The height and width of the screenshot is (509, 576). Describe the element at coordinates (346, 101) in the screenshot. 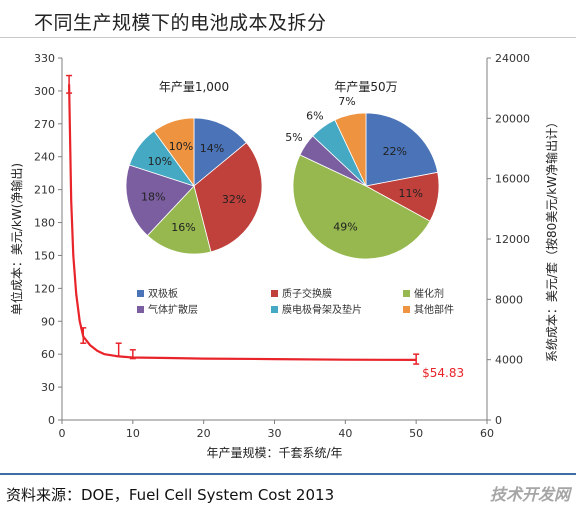

I see `pie-slice-label: 7%` at that location.